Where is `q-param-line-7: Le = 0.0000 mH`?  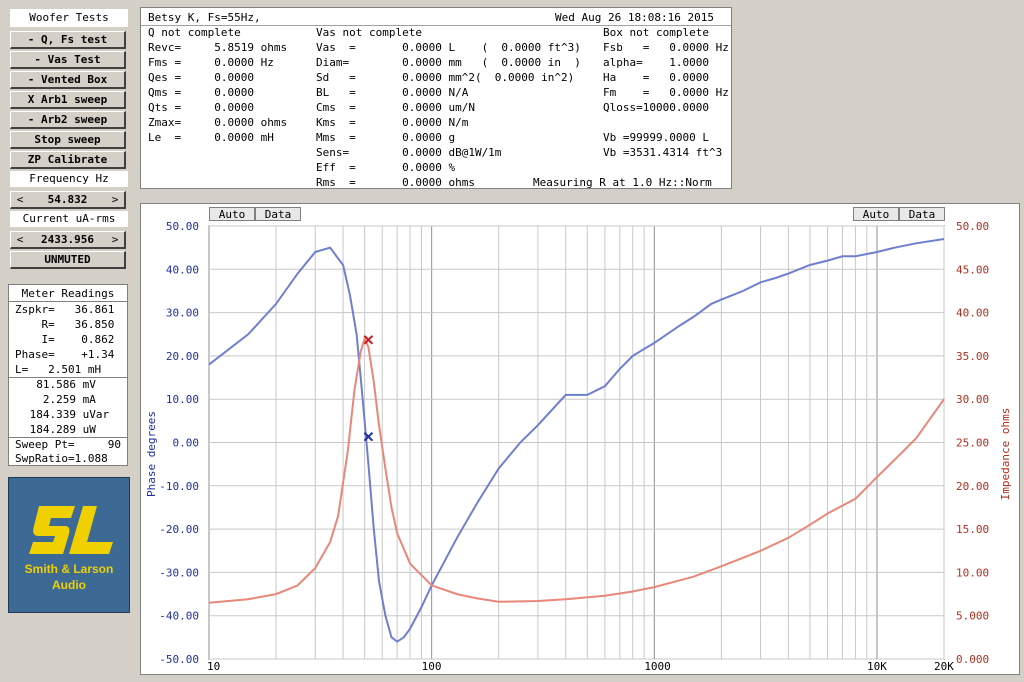
q-param-line-7: Le = 0.0000 mH is located at coordinates (211, 137).